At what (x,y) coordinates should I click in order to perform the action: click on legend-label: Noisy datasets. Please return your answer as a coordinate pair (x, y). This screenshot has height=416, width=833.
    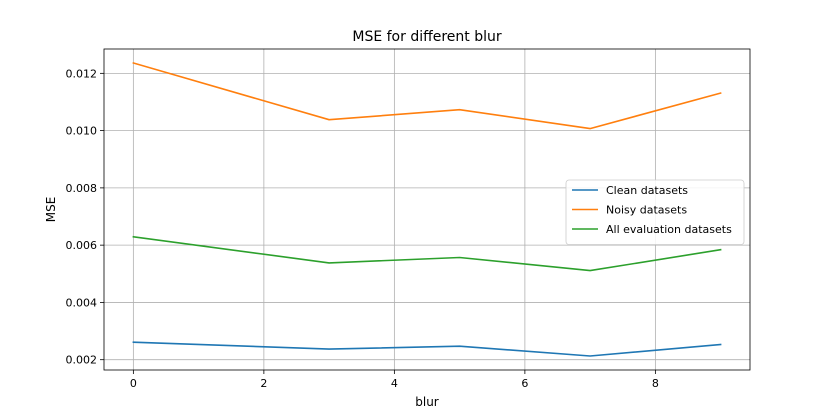
    Looking at the image, I should click on (646, 210).